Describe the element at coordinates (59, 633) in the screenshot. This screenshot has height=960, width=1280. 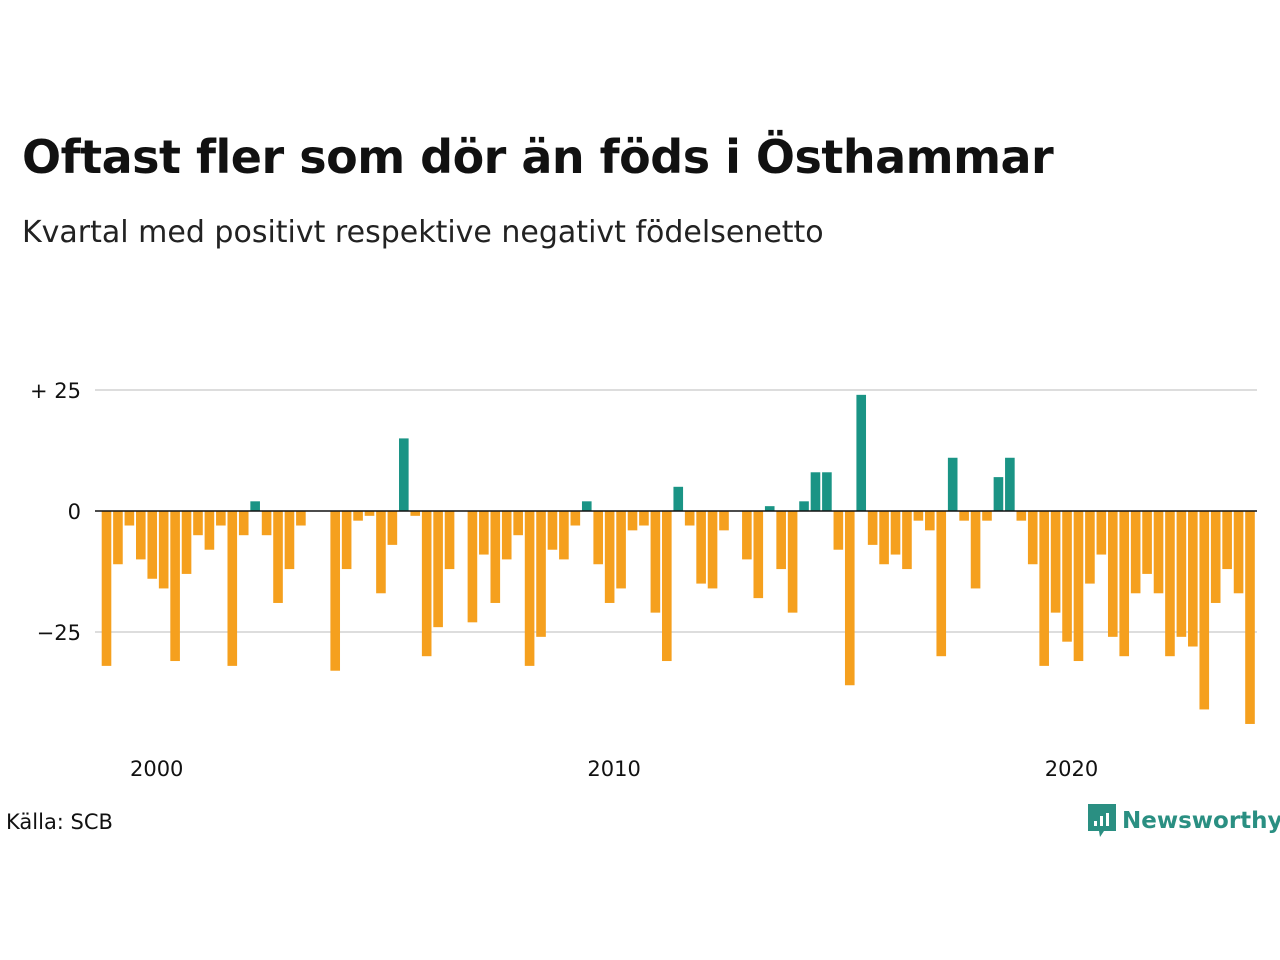
I see `y-tick-label: −25` at that location.